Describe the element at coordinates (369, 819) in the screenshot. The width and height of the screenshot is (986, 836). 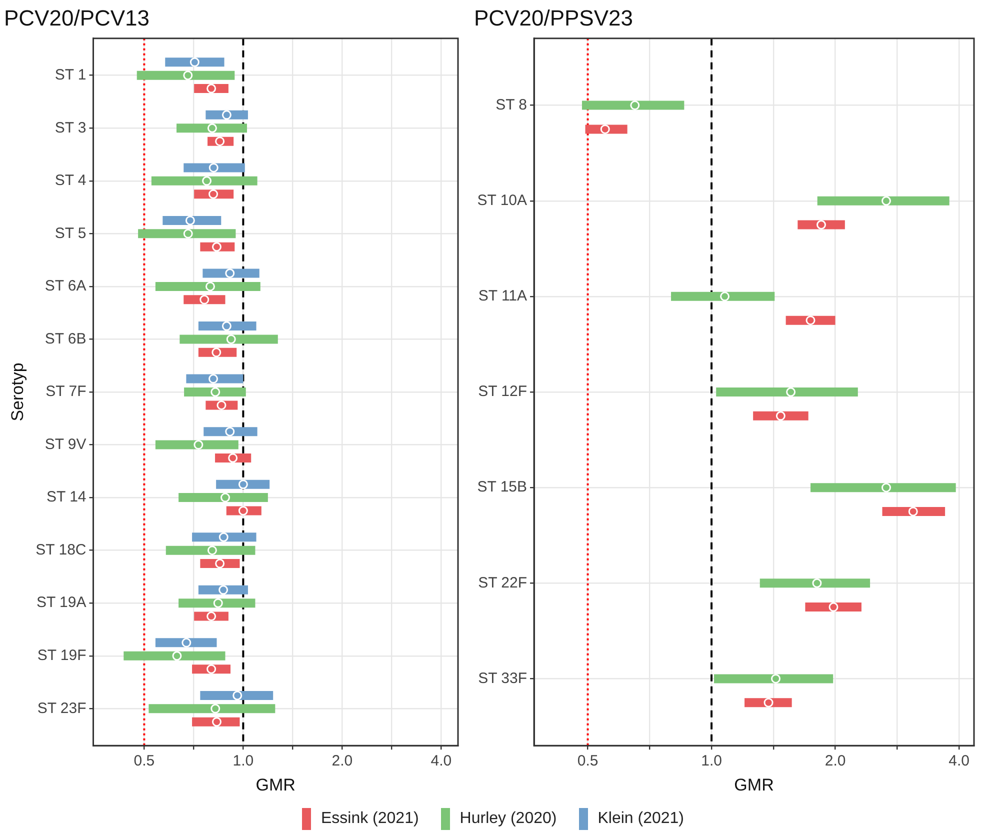
I see `legend-label: Essink (2021)` at that location.